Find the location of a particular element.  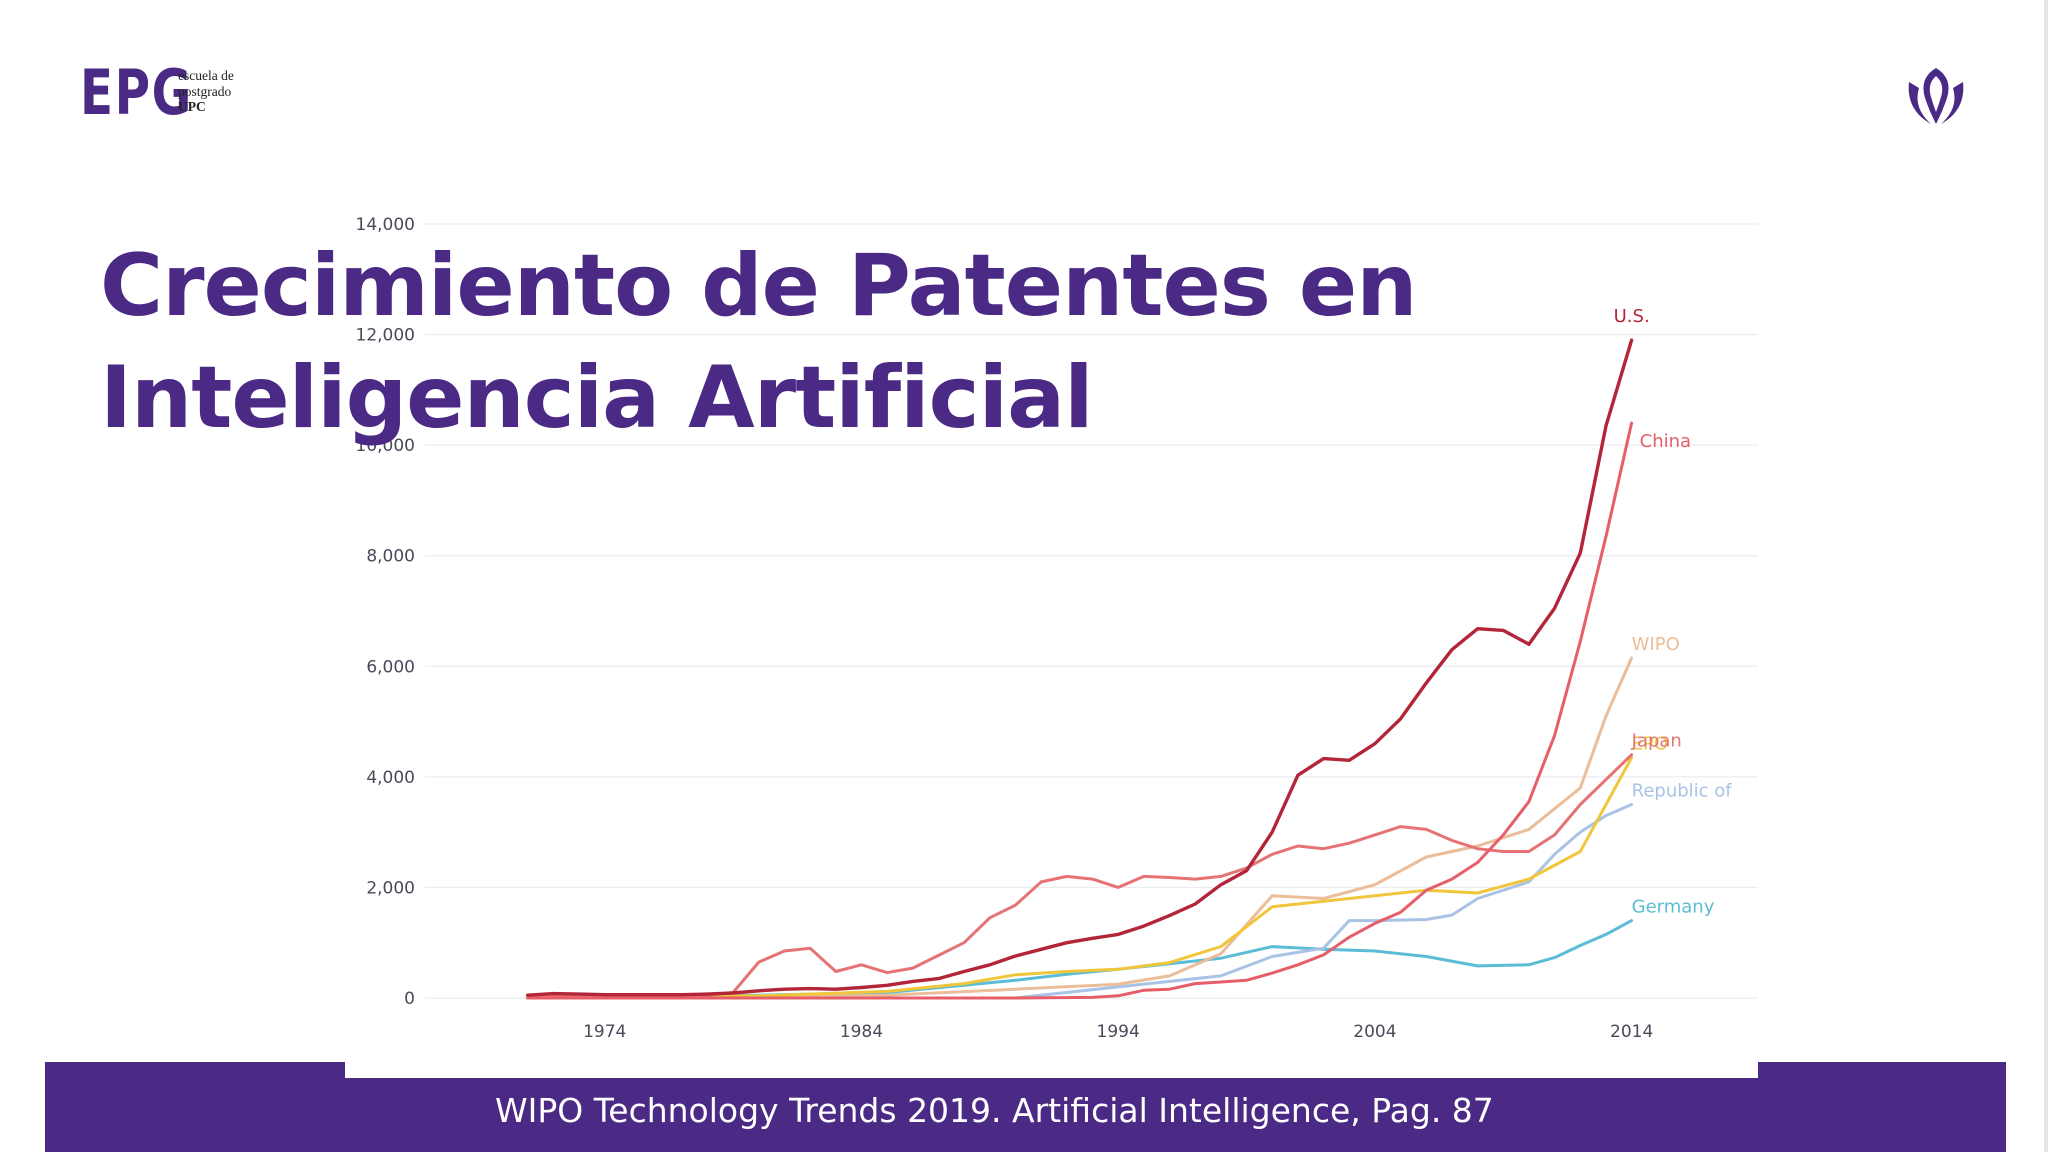

x-tick-label: 1974 is located at coordinates (604, 1032).